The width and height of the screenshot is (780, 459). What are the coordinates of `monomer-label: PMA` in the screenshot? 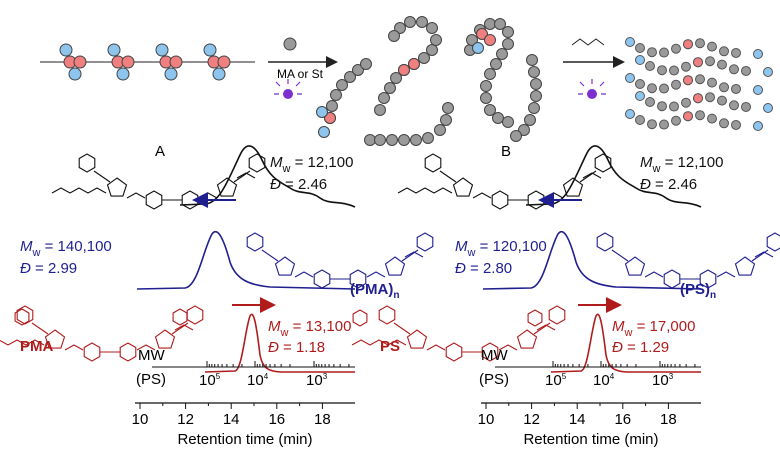 It's located at (37, 346).